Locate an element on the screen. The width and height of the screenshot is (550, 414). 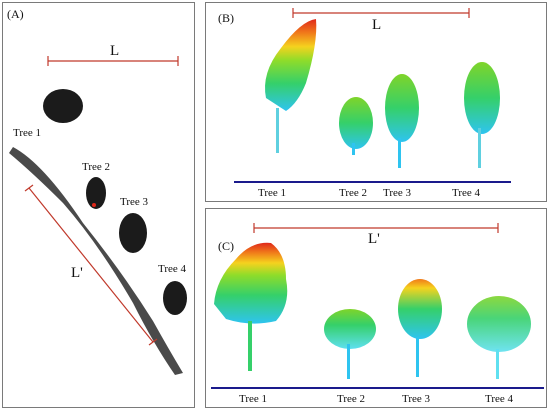
panel-b-label: (B) is located at coordinates (226, 18).